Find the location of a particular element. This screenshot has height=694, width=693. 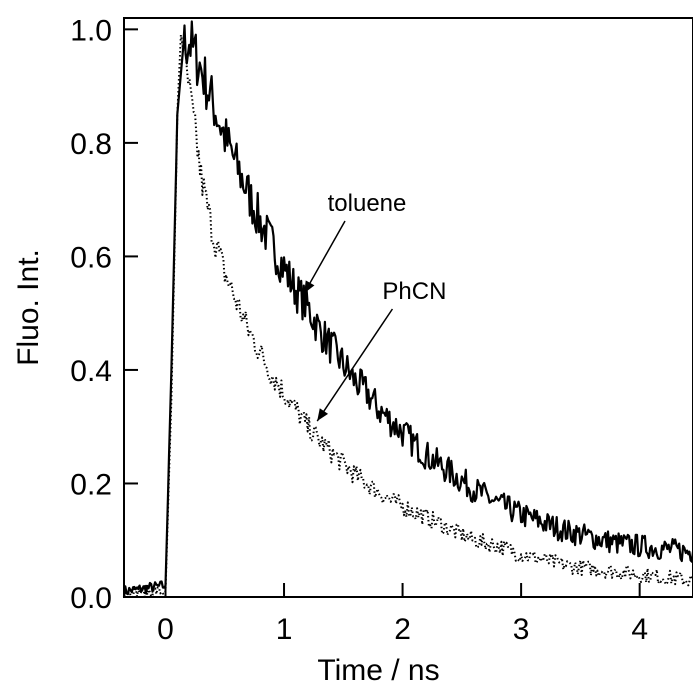

x-tick-label: 1 is located at coordinates (284, 629).